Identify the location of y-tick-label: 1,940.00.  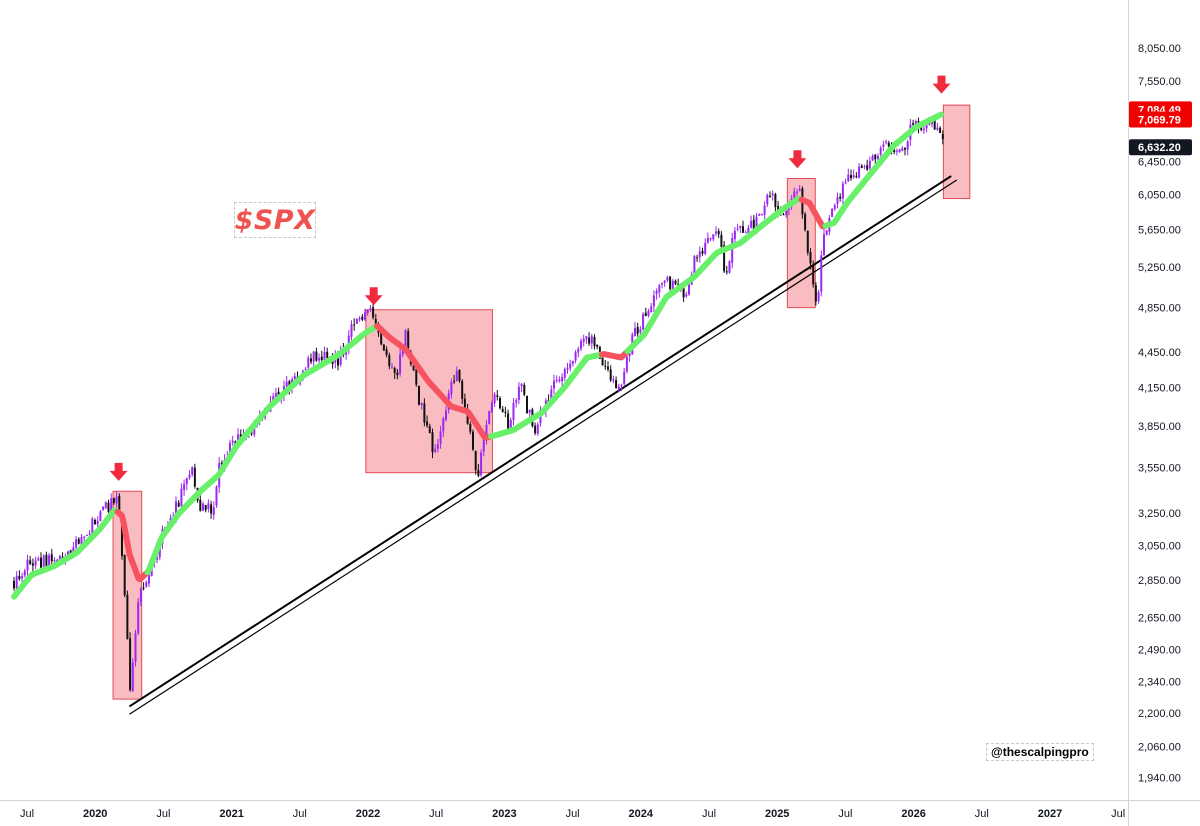
(1159, 778).